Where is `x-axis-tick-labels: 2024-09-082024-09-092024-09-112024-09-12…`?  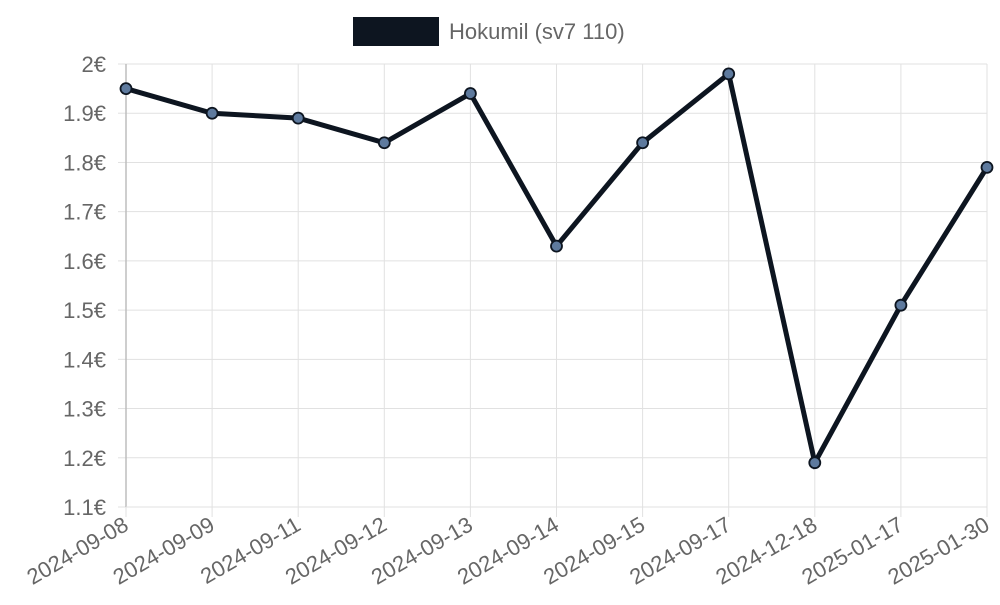
x-axis-tick-labels: 2024-09-082024-09-092024-09-112024-09-12… is located at coordinates (508, 551).